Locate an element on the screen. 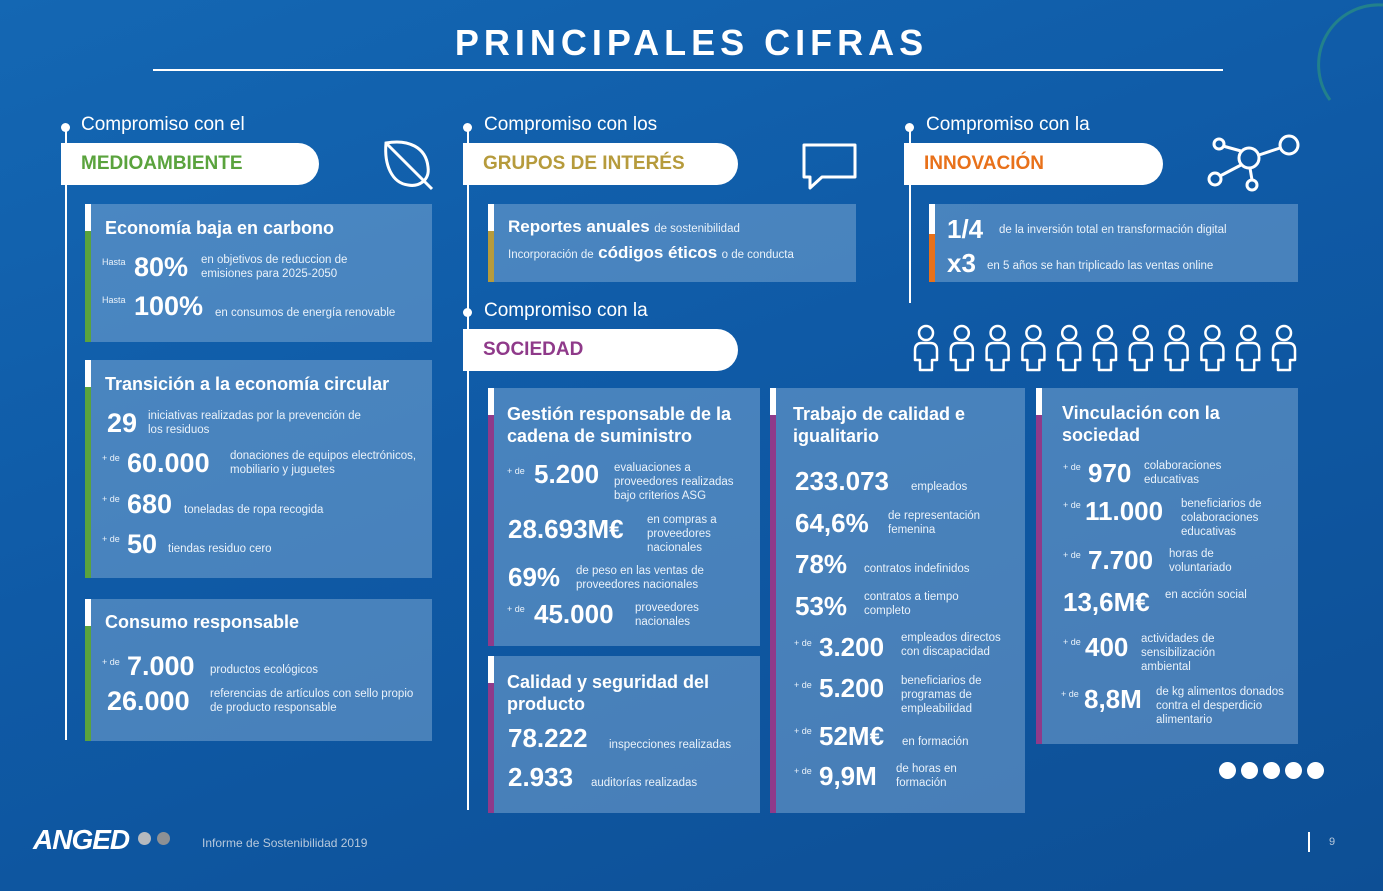 The image size is (1383, 891). stat-value: 13,6M€ is located at coordinates (1106, 602).